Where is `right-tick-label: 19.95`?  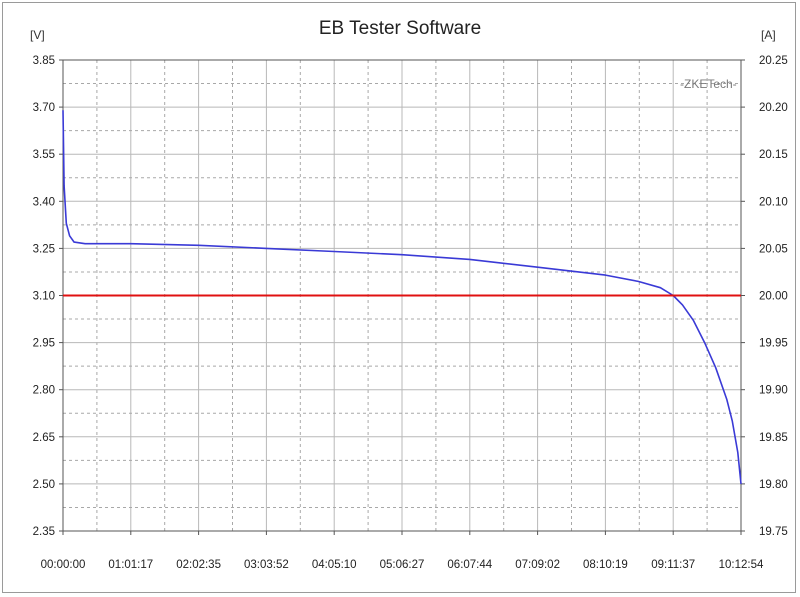
right-tick-label: 19.95 is located at coordinates (773, 344).